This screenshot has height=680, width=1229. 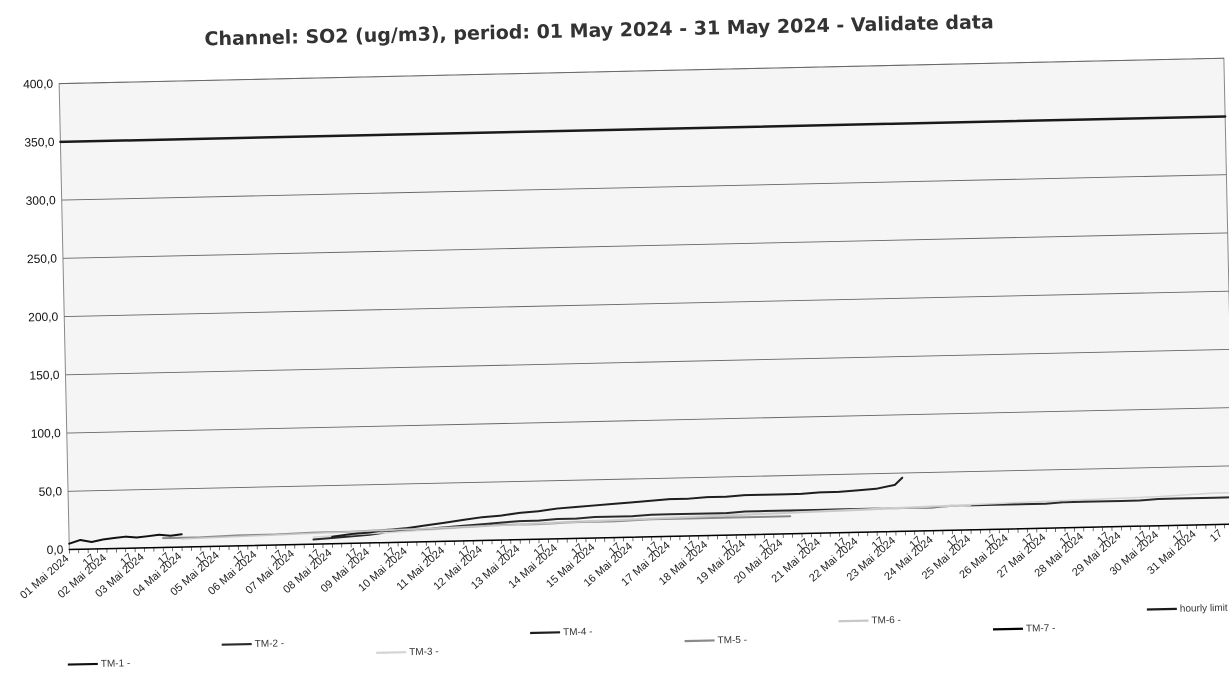 I want to click on y-tick-label: 400,0, so click(x=38, y=84).